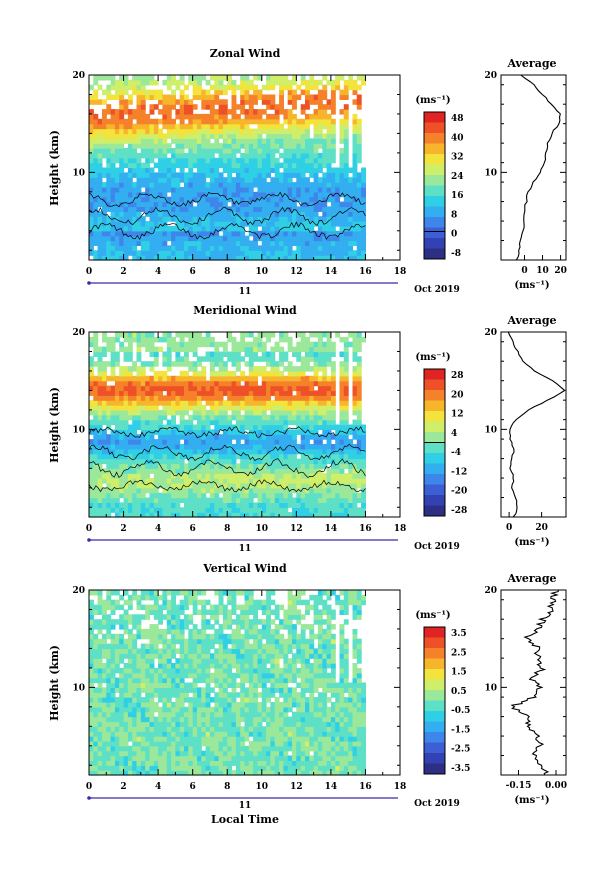 This screenshot has height=873, width=616. What do you see at coordinates (227, 425) in the screenshot?
I see `meridional-heatmap` at bounding box center [227, 425].